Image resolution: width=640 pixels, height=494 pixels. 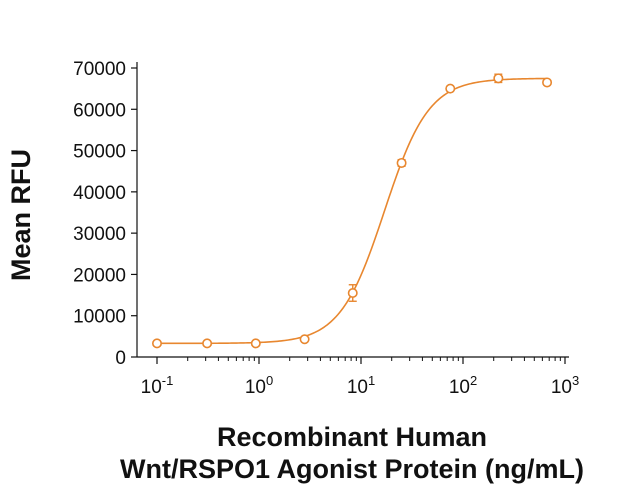 What do you see at coordinates (259, 385) in the screenshot?
I see `x-tick-label: 10⁰` at bounding box center [259, 385].